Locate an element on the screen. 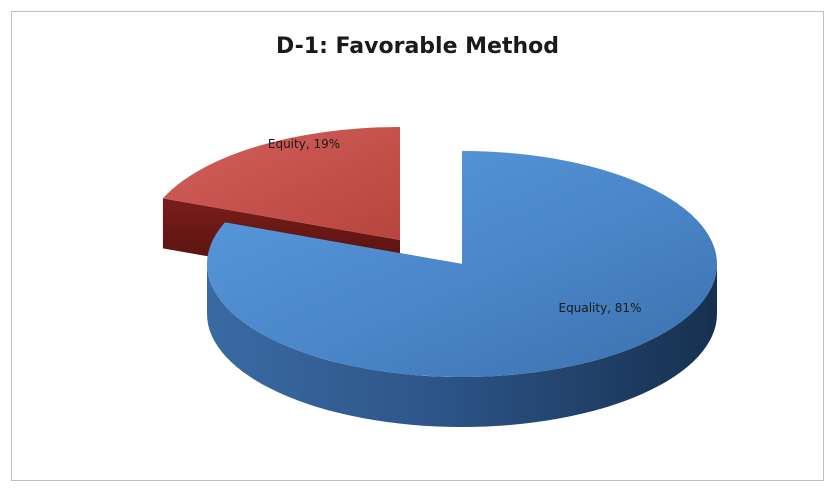 The image size is (836, 488). chart-title: D-1: Favorable Method is located at coordinates (417, 46).